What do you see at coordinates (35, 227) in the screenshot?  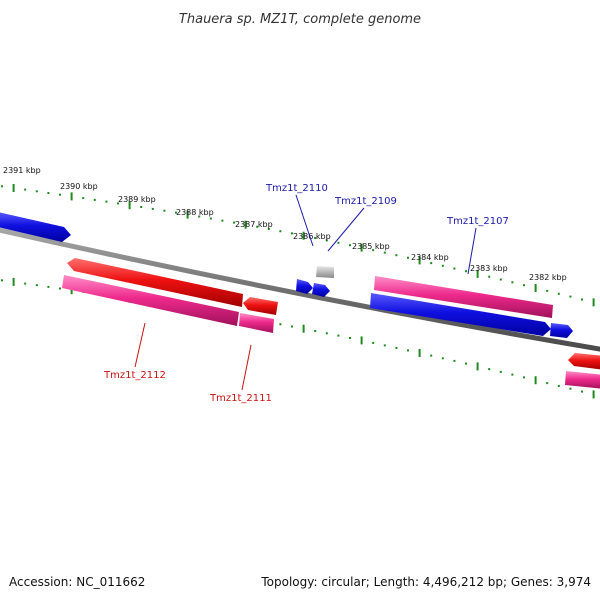 I see `gene-arrow-left-edge` at bounding box center [35, 227].